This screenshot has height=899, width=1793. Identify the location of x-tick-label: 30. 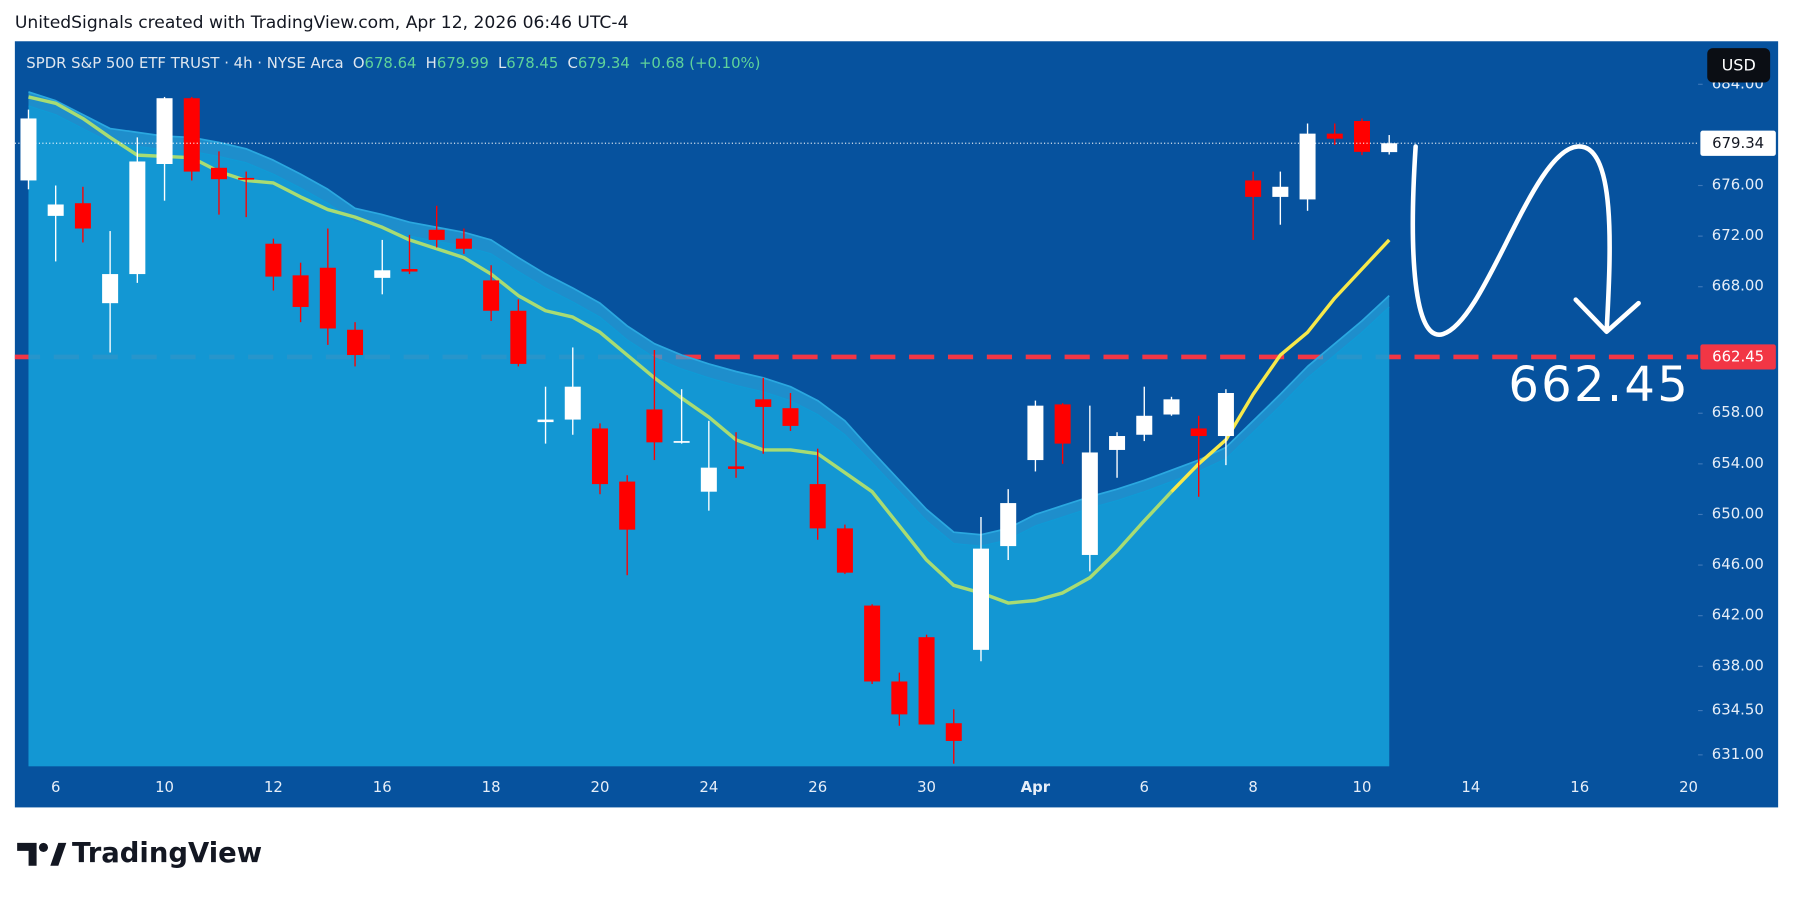
(926, 787).